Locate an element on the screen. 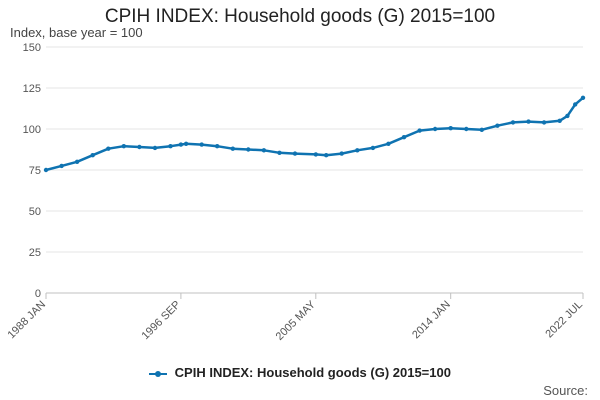 The height and width of the screenshot is (400, 600). legend-label: CPIH INDEX: Household goods (G) 2015=100 is located at coordinates (312, 372).